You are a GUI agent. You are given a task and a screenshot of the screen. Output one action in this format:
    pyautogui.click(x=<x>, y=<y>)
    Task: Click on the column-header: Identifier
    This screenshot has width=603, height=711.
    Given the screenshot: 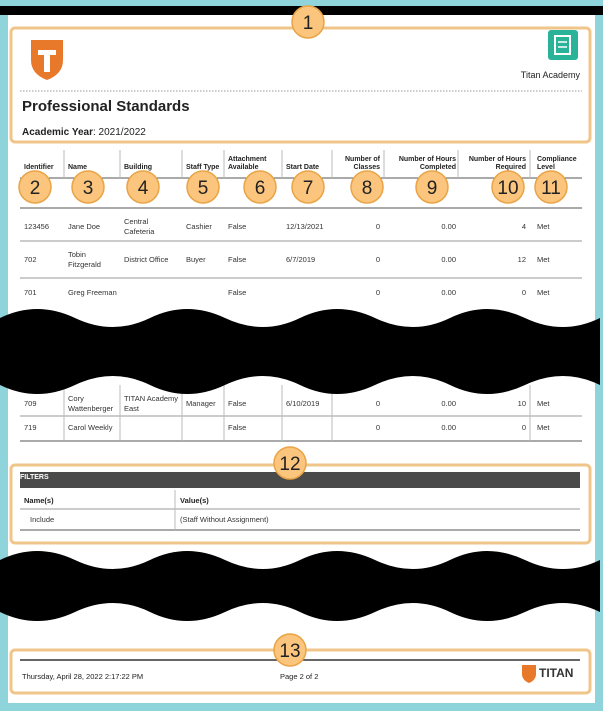 What is the action you would take?
    pyautogui.click(x=39, y=167)
    